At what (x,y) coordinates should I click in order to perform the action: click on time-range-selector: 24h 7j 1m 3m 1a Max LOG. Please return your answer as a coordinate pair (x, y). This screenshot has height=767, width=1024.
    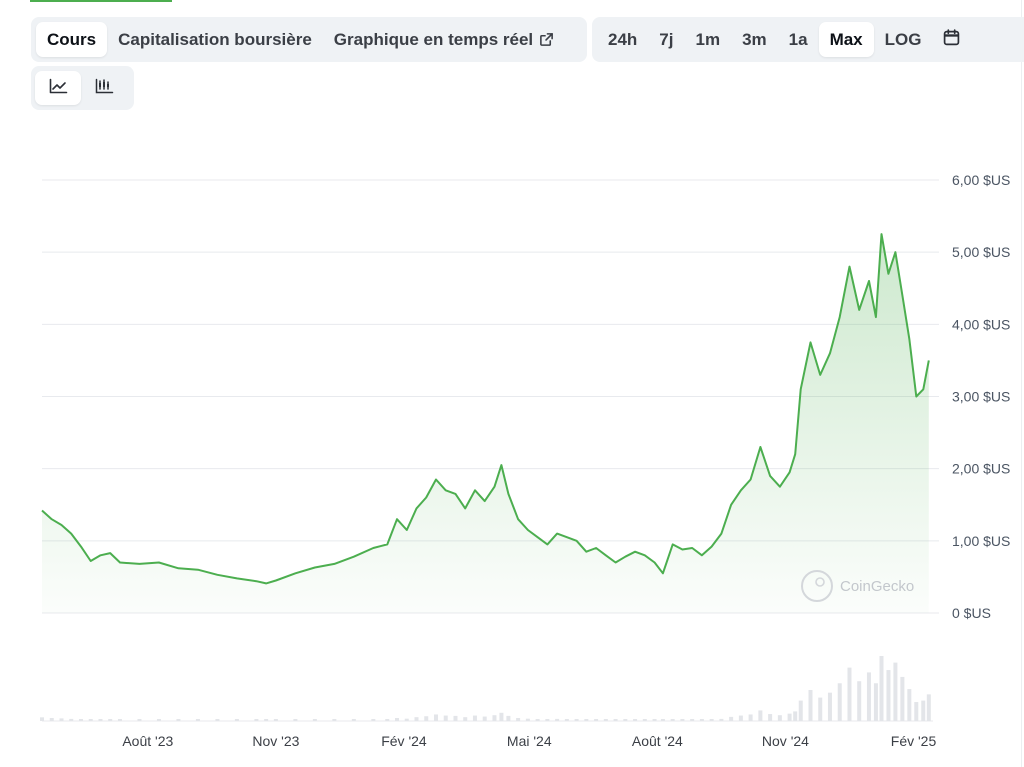
    Looking at the image, I should click on (808, 39).